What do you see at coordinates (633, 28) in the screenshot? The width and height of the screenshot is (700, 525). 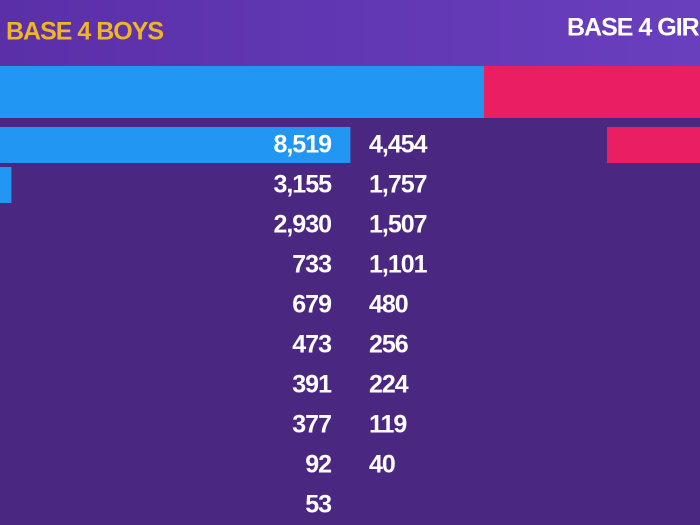 I see `legend-girls: BASE 4 GIRLS` at bounding box center [633, 28].